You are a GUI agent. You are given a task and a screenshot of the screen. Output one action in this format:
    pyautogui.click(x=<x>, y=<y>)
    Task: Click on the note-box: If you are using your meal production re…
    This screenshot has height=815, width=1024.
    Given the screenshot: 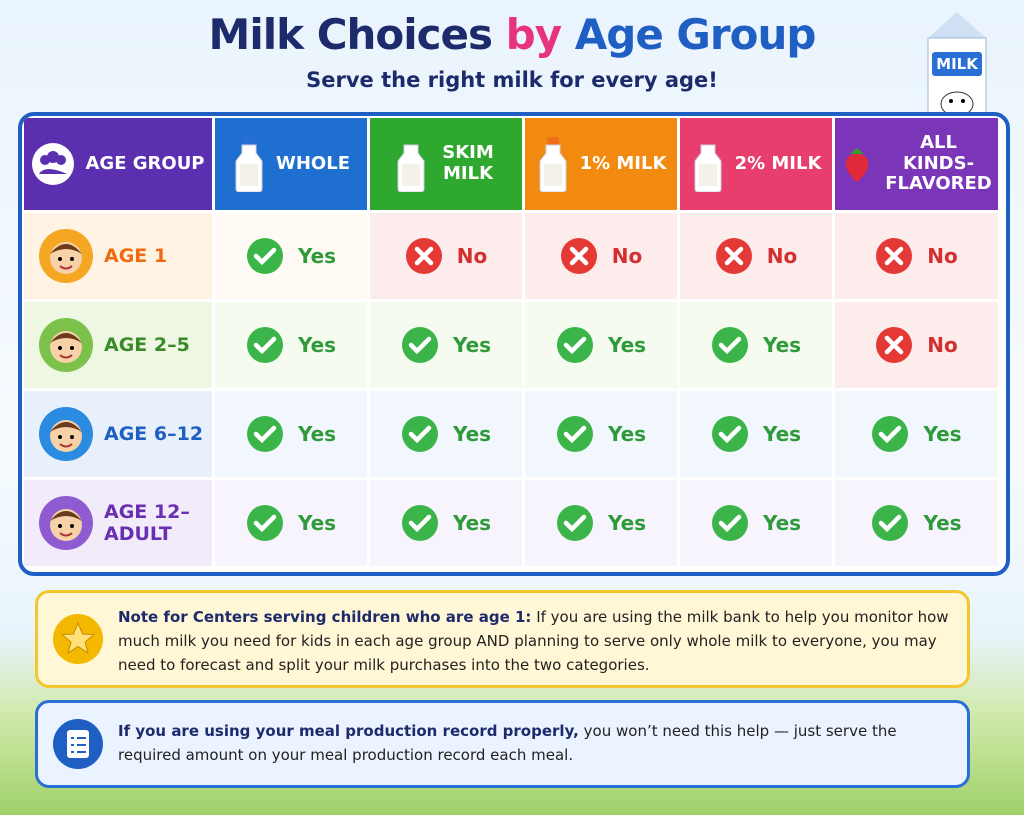 What is the action you would take?
    pyautogui.click(x=502, y=744)
    